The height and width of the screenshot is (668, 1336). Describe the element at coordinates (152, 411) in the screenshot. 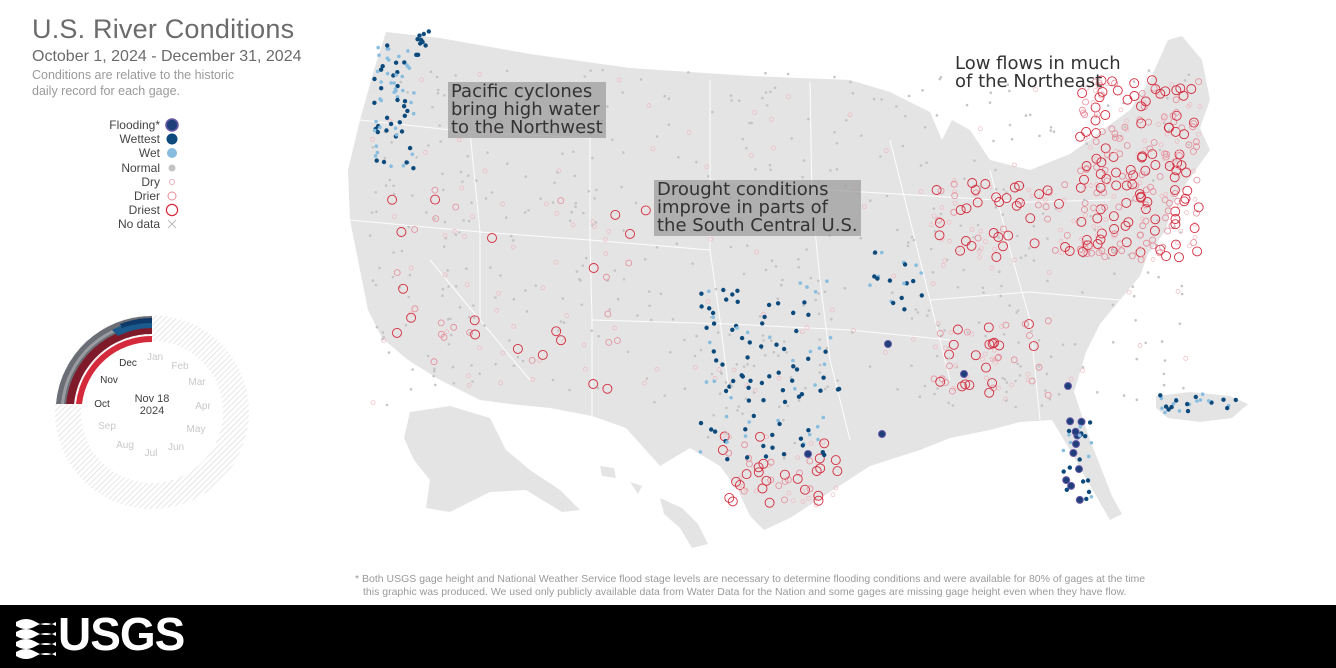

I see `ring-date-line-2: 2024` at that location.